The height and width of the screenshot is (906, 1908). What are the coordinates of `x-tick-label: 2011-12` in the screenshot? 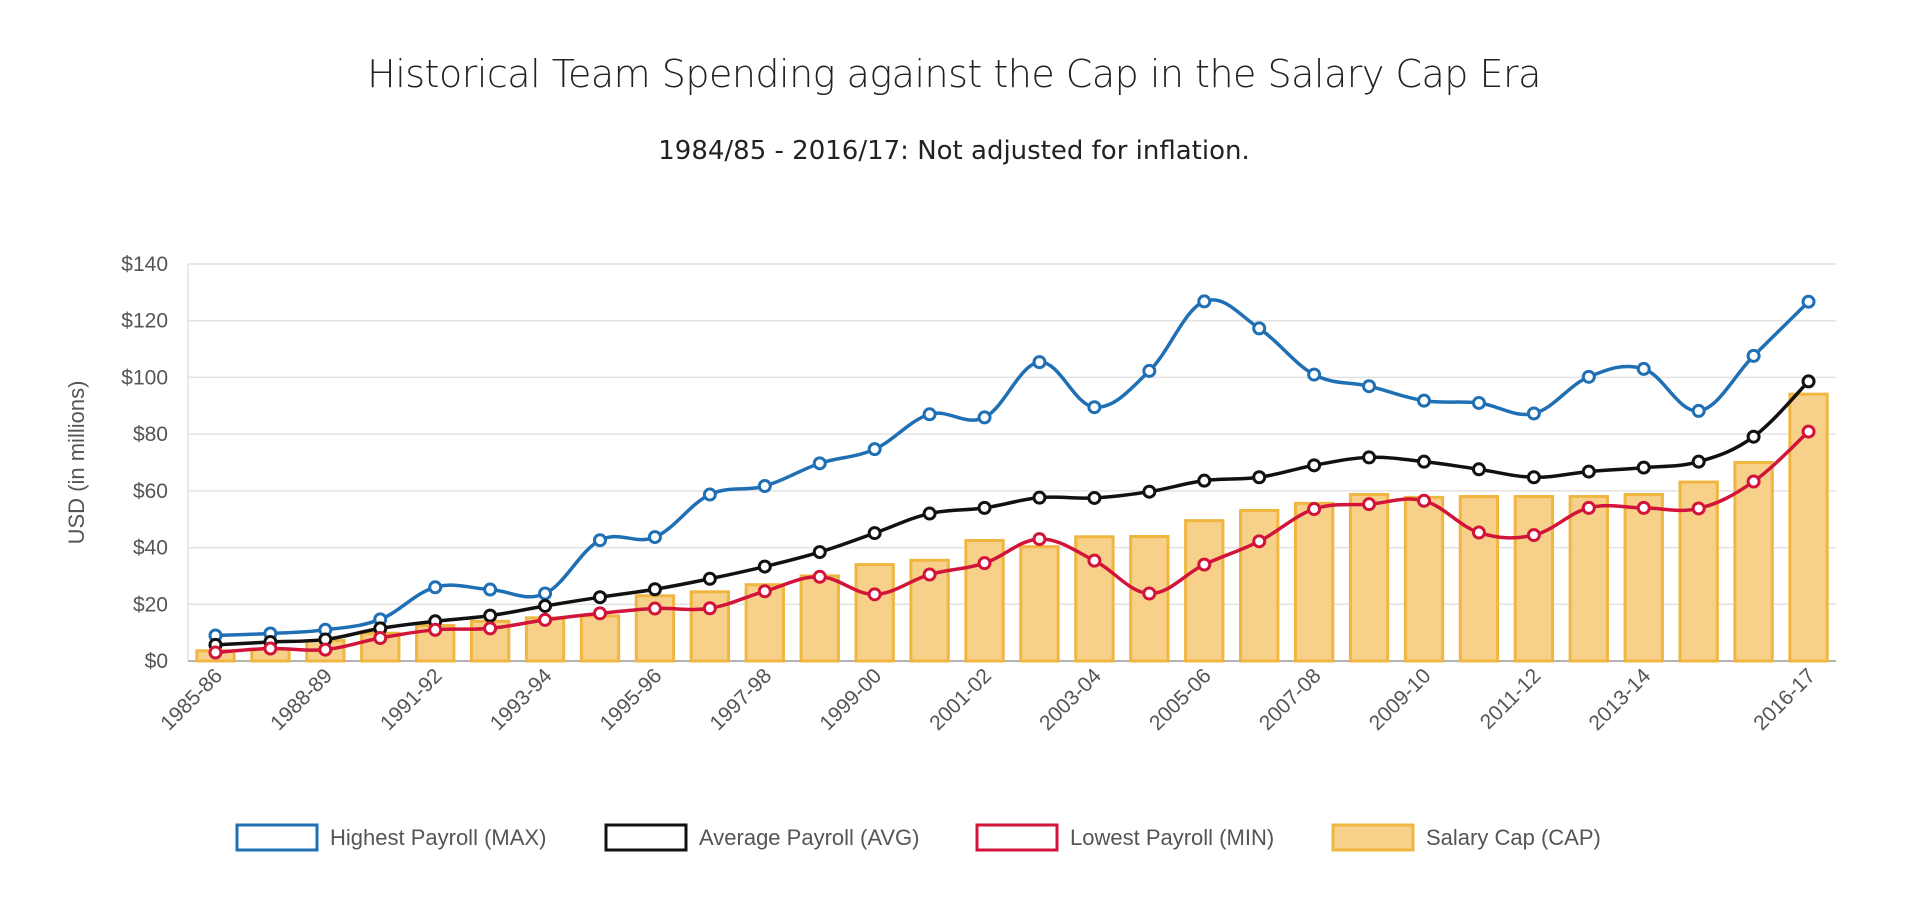 It's located at (1511, 699).